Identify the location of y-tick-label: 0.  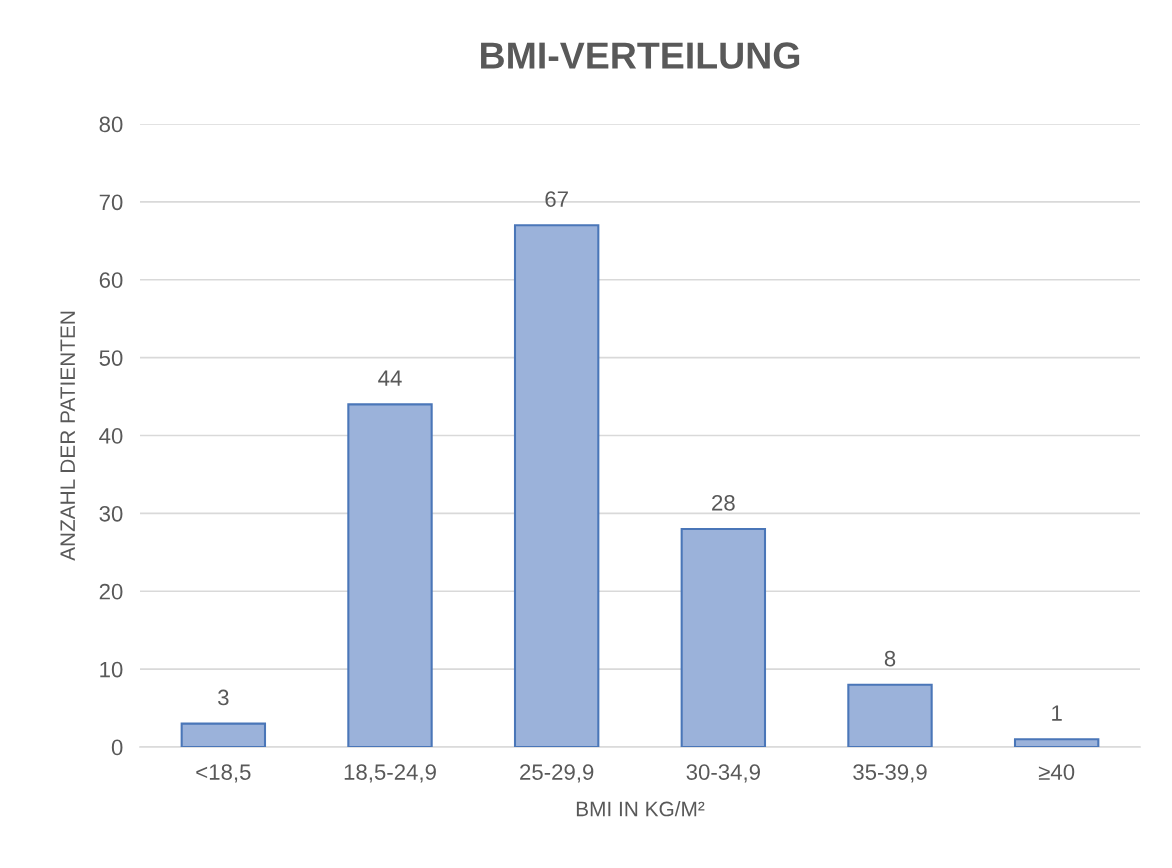
(117, 747).